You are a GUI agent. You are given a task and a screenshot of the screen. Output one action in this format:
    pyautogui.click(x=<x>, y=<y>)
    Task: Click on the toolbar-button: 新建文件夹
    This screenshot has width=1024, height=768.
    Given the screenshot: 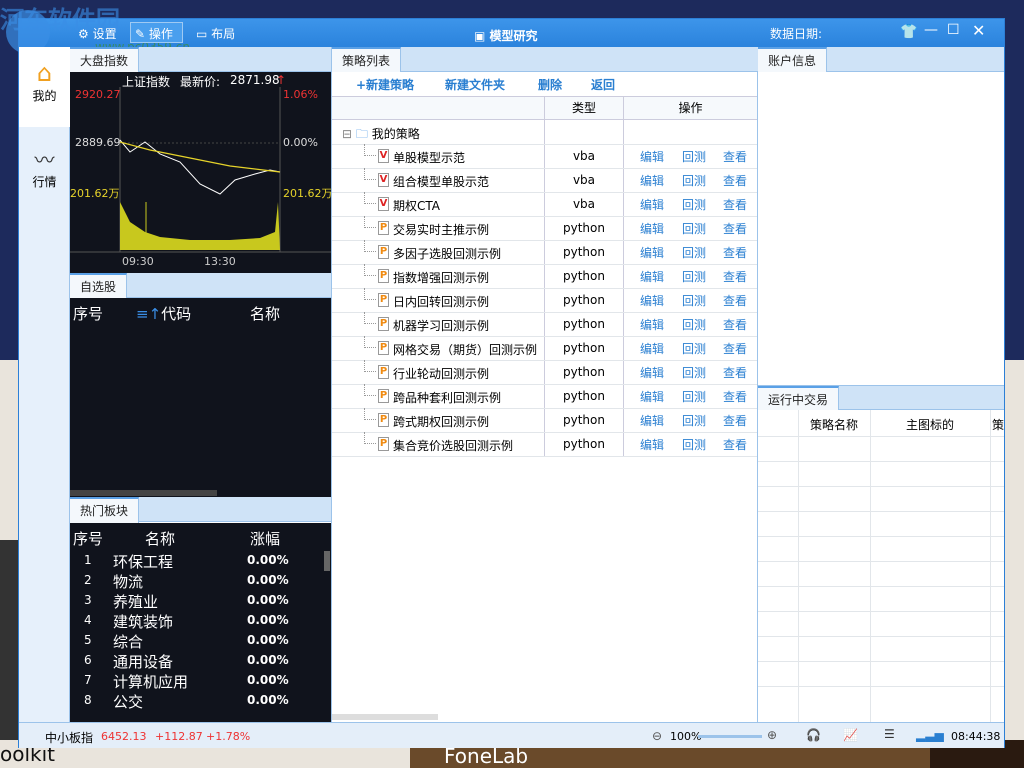 What is the action you would take?
    pyautogui.click(x=475, y=85)
    